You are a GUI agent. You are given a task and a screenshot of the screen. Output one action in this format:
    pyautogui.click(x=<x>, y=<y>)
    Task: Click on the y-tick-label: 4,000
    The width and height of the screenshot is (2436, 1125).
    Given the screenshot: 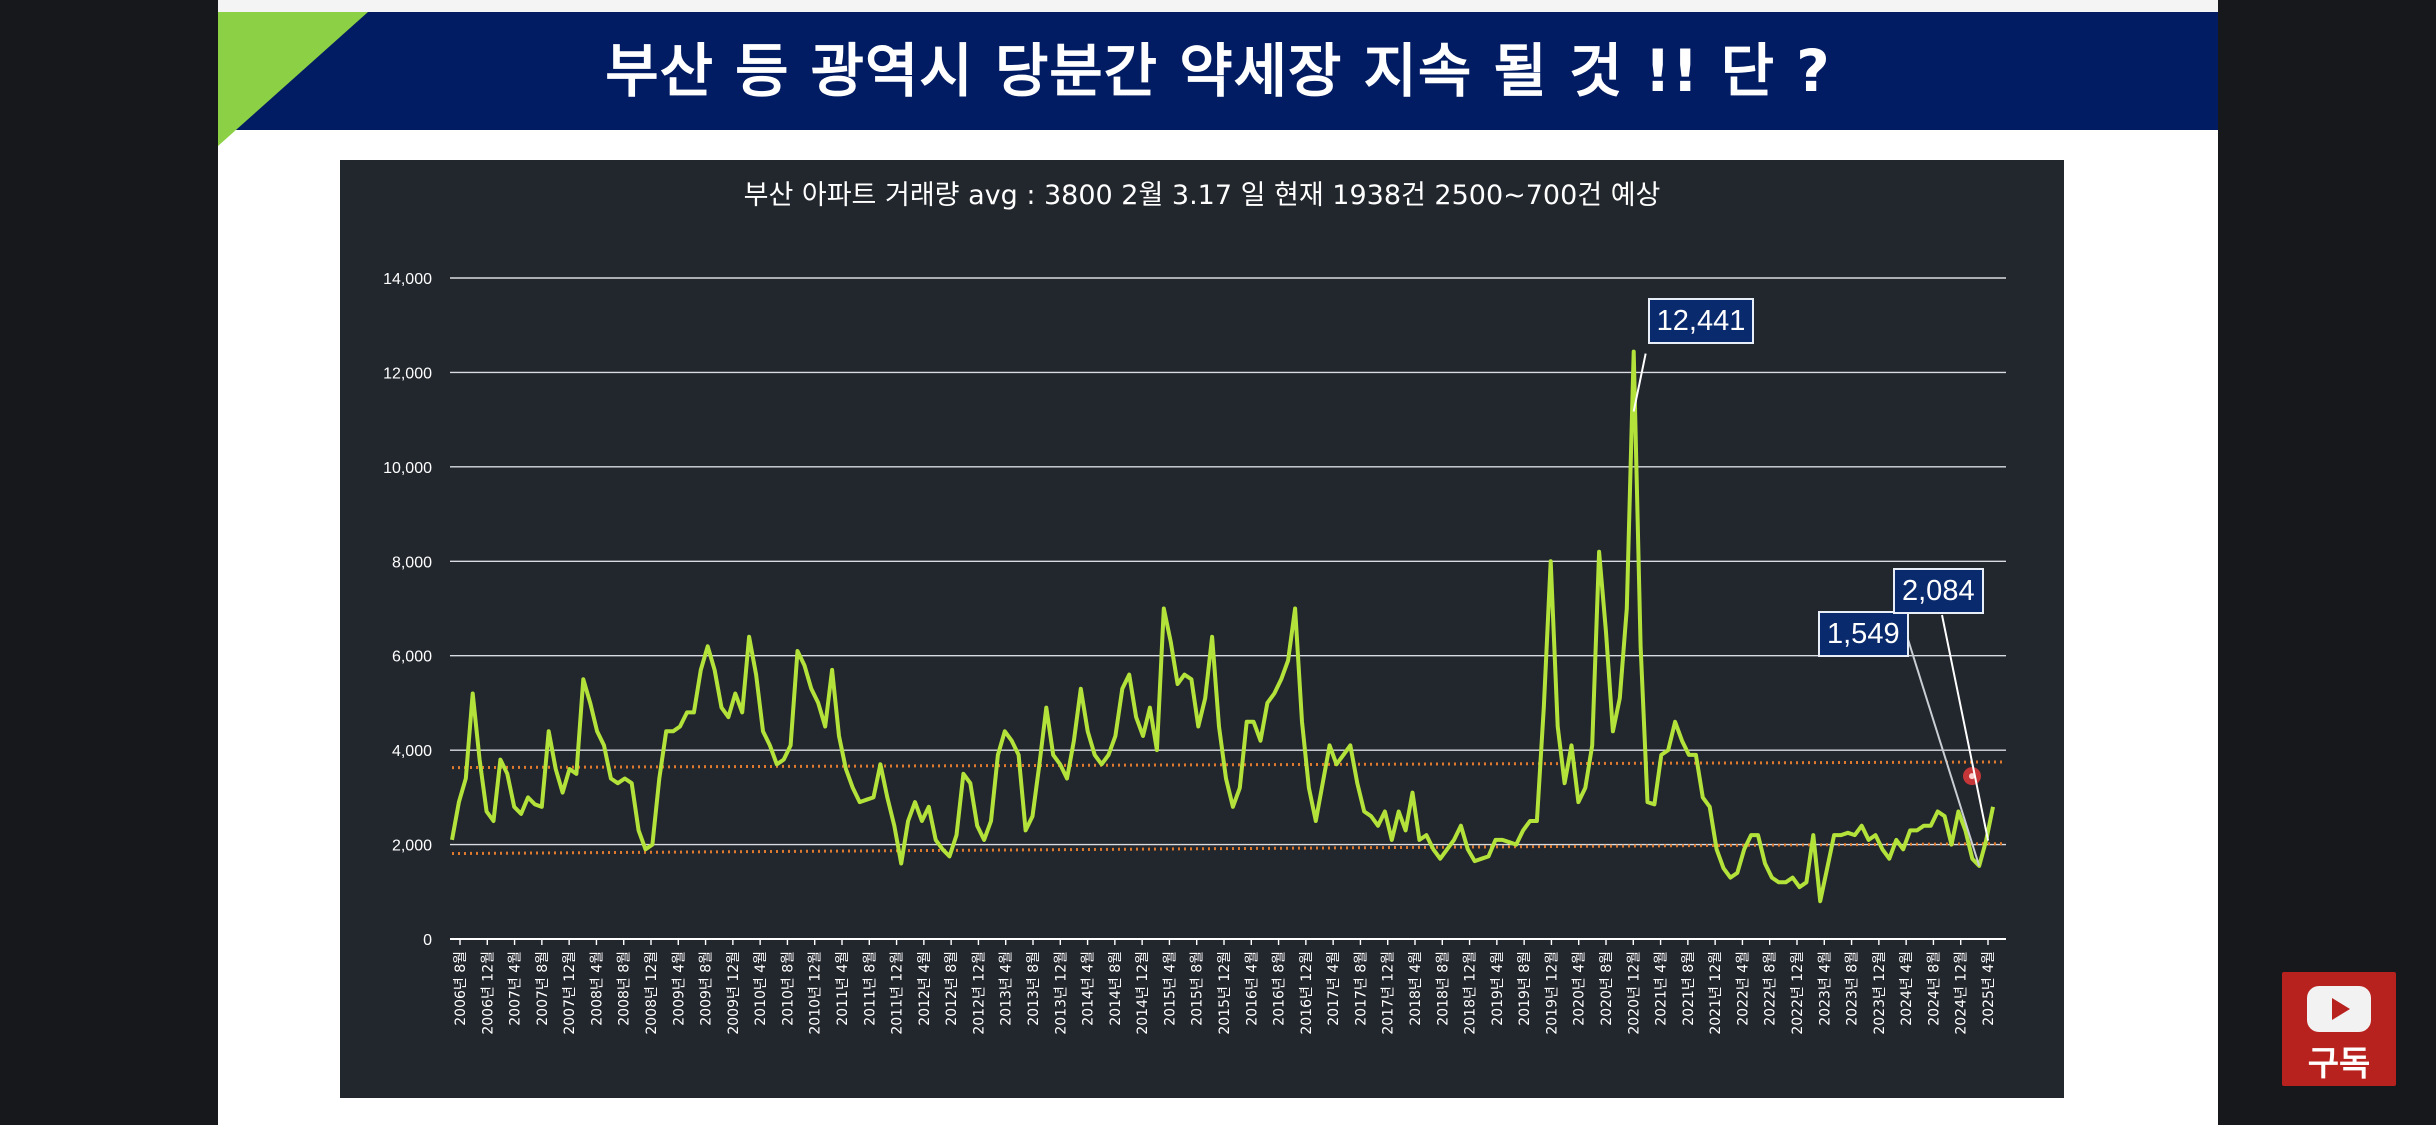 What is the action you would take?
    pyautogui.click(x=412, y=751)
    